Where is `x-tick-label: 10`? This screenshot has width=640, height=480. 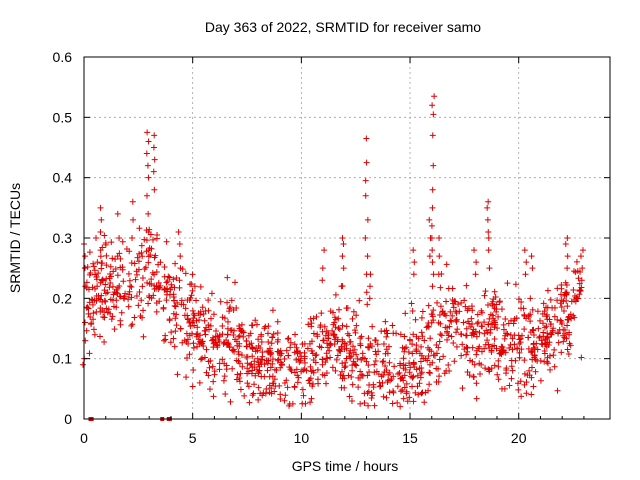 x-tick-label: 10 is located at coordinates (302, 438).